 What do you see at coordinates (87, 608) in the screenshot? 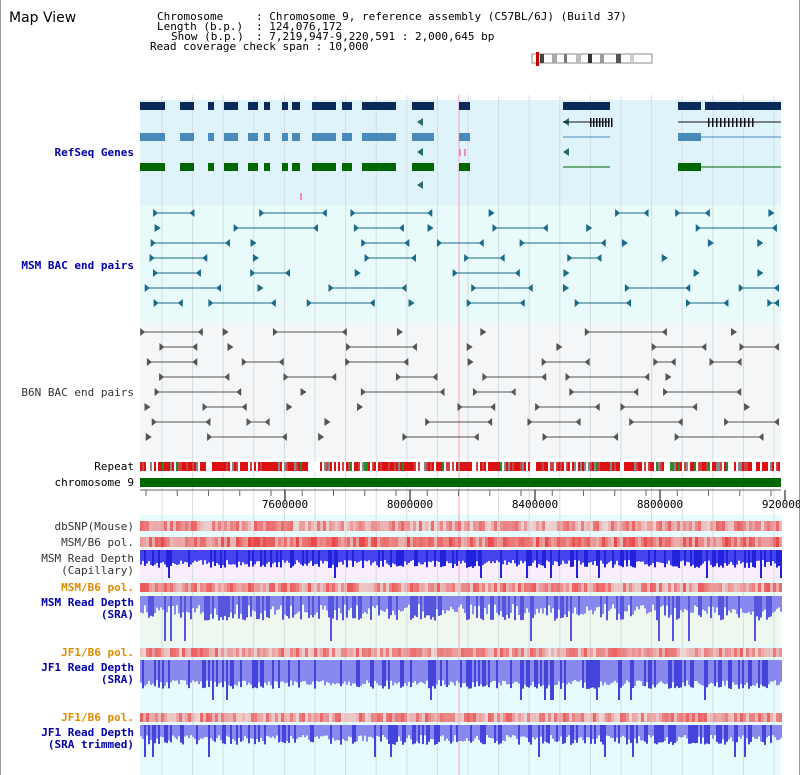
I see `msm-depth-sra-label: MSM Read Depth (SRA)` at bounding box center [87, 608].